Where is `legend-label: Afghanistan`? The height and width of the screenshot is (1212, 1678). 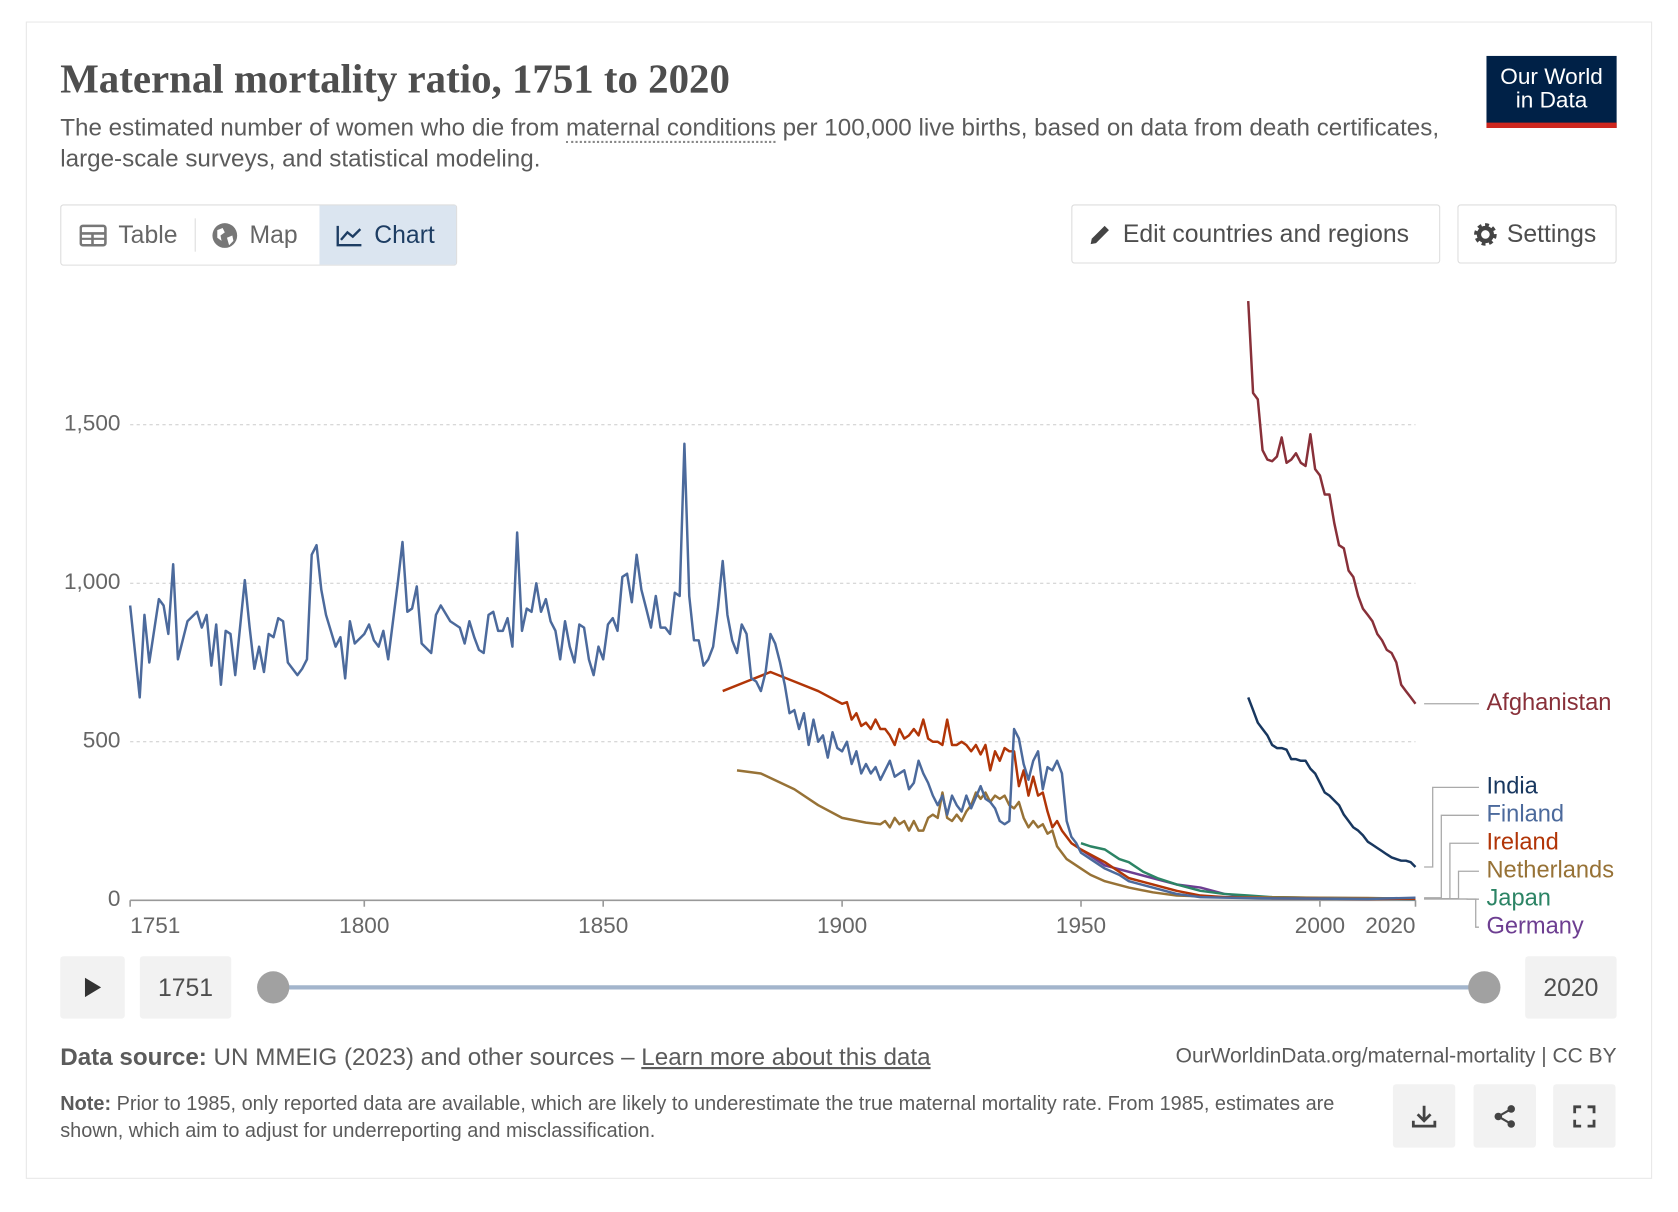 legend-label: Afghanistan is located at coordinates (1548, 703).